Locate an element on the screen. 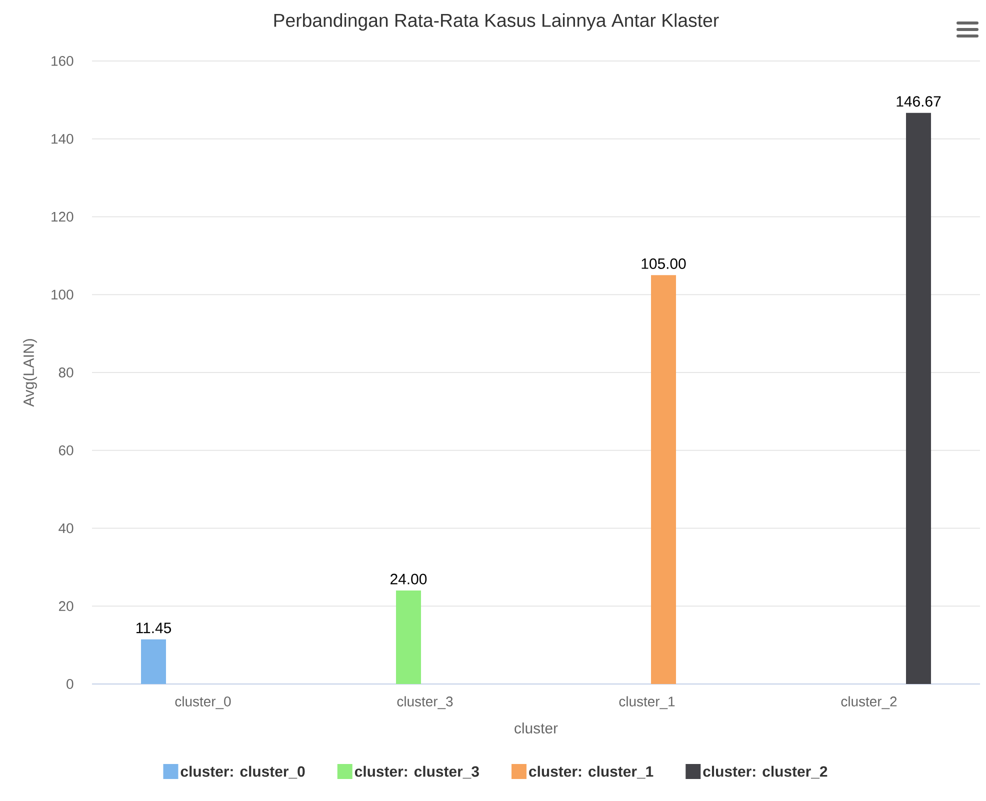  chart-title: Perbandingan Rata-Rata Kasus Lainnya Antar Klaster is located at coordinates (496, 22).